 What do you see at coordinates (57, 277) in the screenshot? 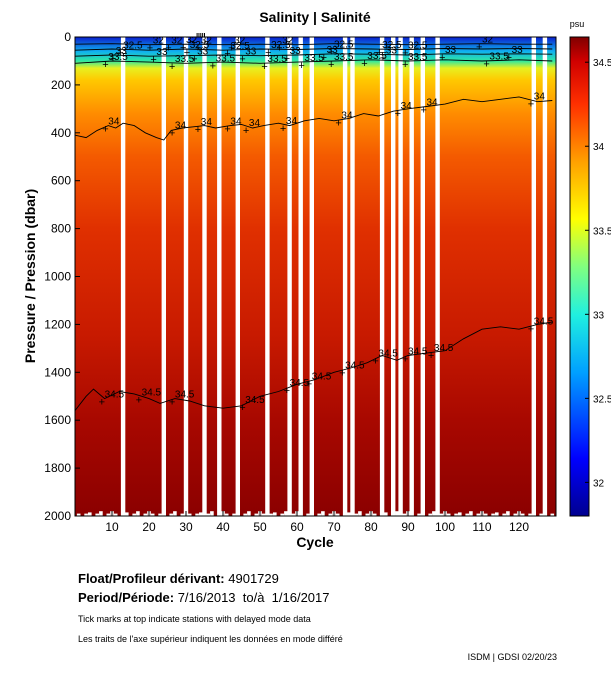
I see `y-tick-label: 1000` at bounding box center [57, 277].